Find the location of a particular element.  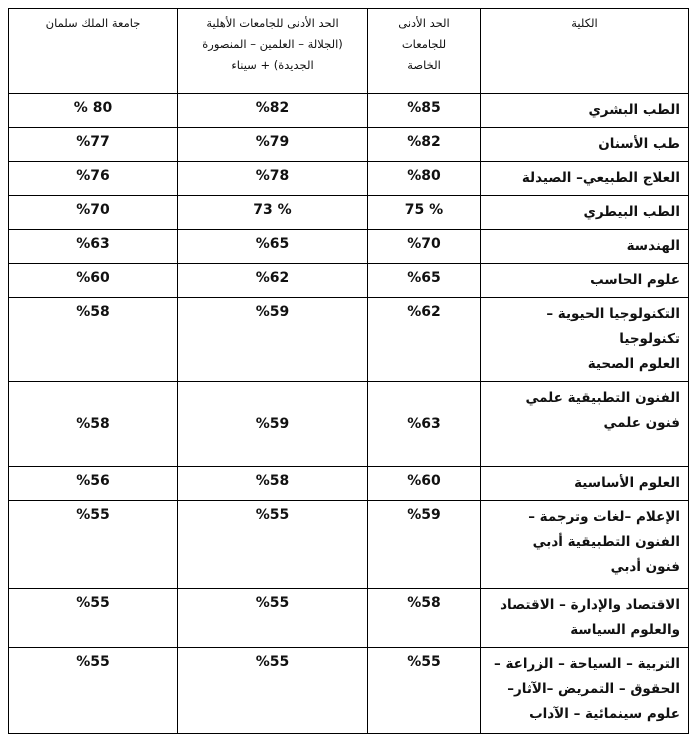

text-line: الفنون التطبيقية أدبي is located at coordinates (606, 542).